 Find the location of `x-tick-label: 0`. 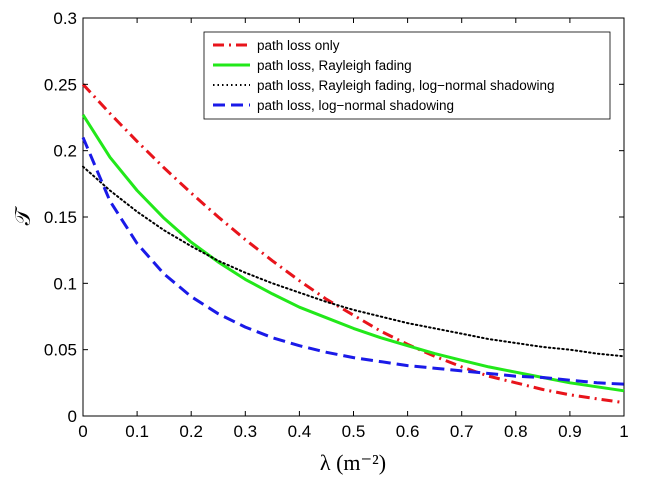

x-tick-label: 0 is located at coordinates (82, 431).